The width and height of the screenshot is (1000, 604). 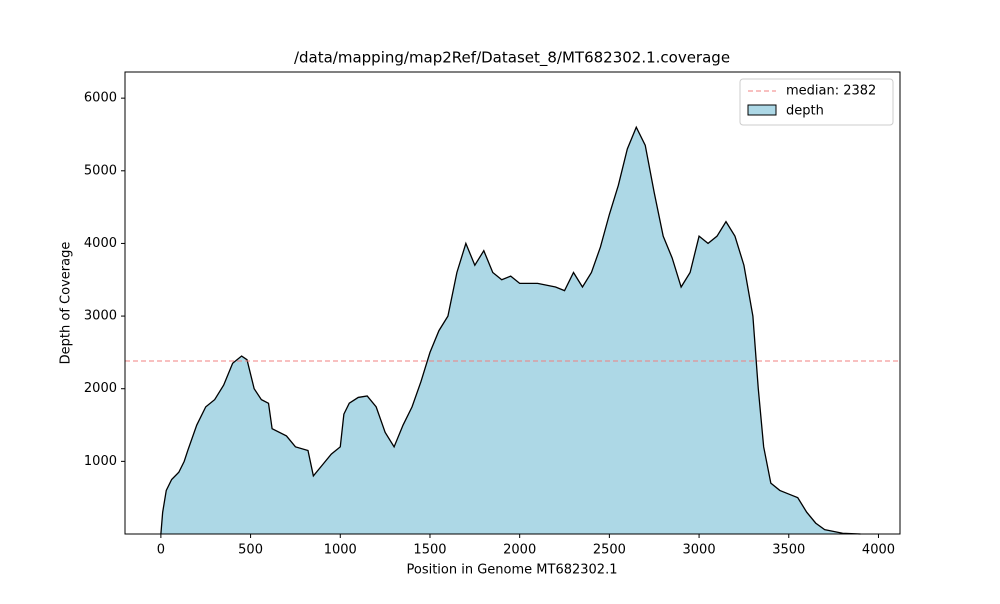 What do you see at coordinates (250, 550) in the screenshot?
I see `x-tick-label: 500` at bounding box center [250, 550].